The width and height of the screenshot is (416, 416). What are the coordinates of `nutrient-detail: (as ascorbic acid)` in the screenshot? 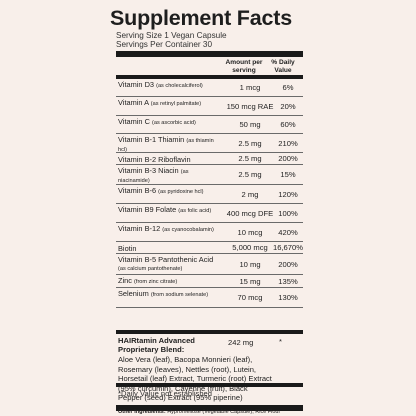 It's located at (173, 123).